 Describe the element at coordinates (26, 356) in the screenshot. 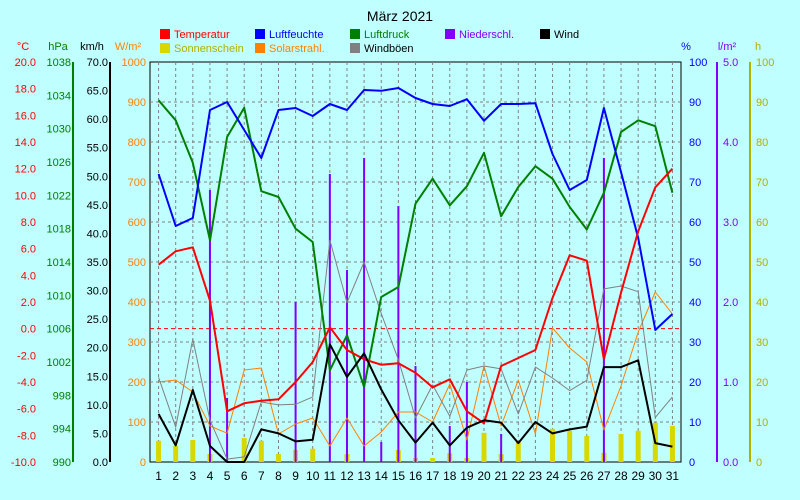

I see `y-tick-label: -2.0` at that location.